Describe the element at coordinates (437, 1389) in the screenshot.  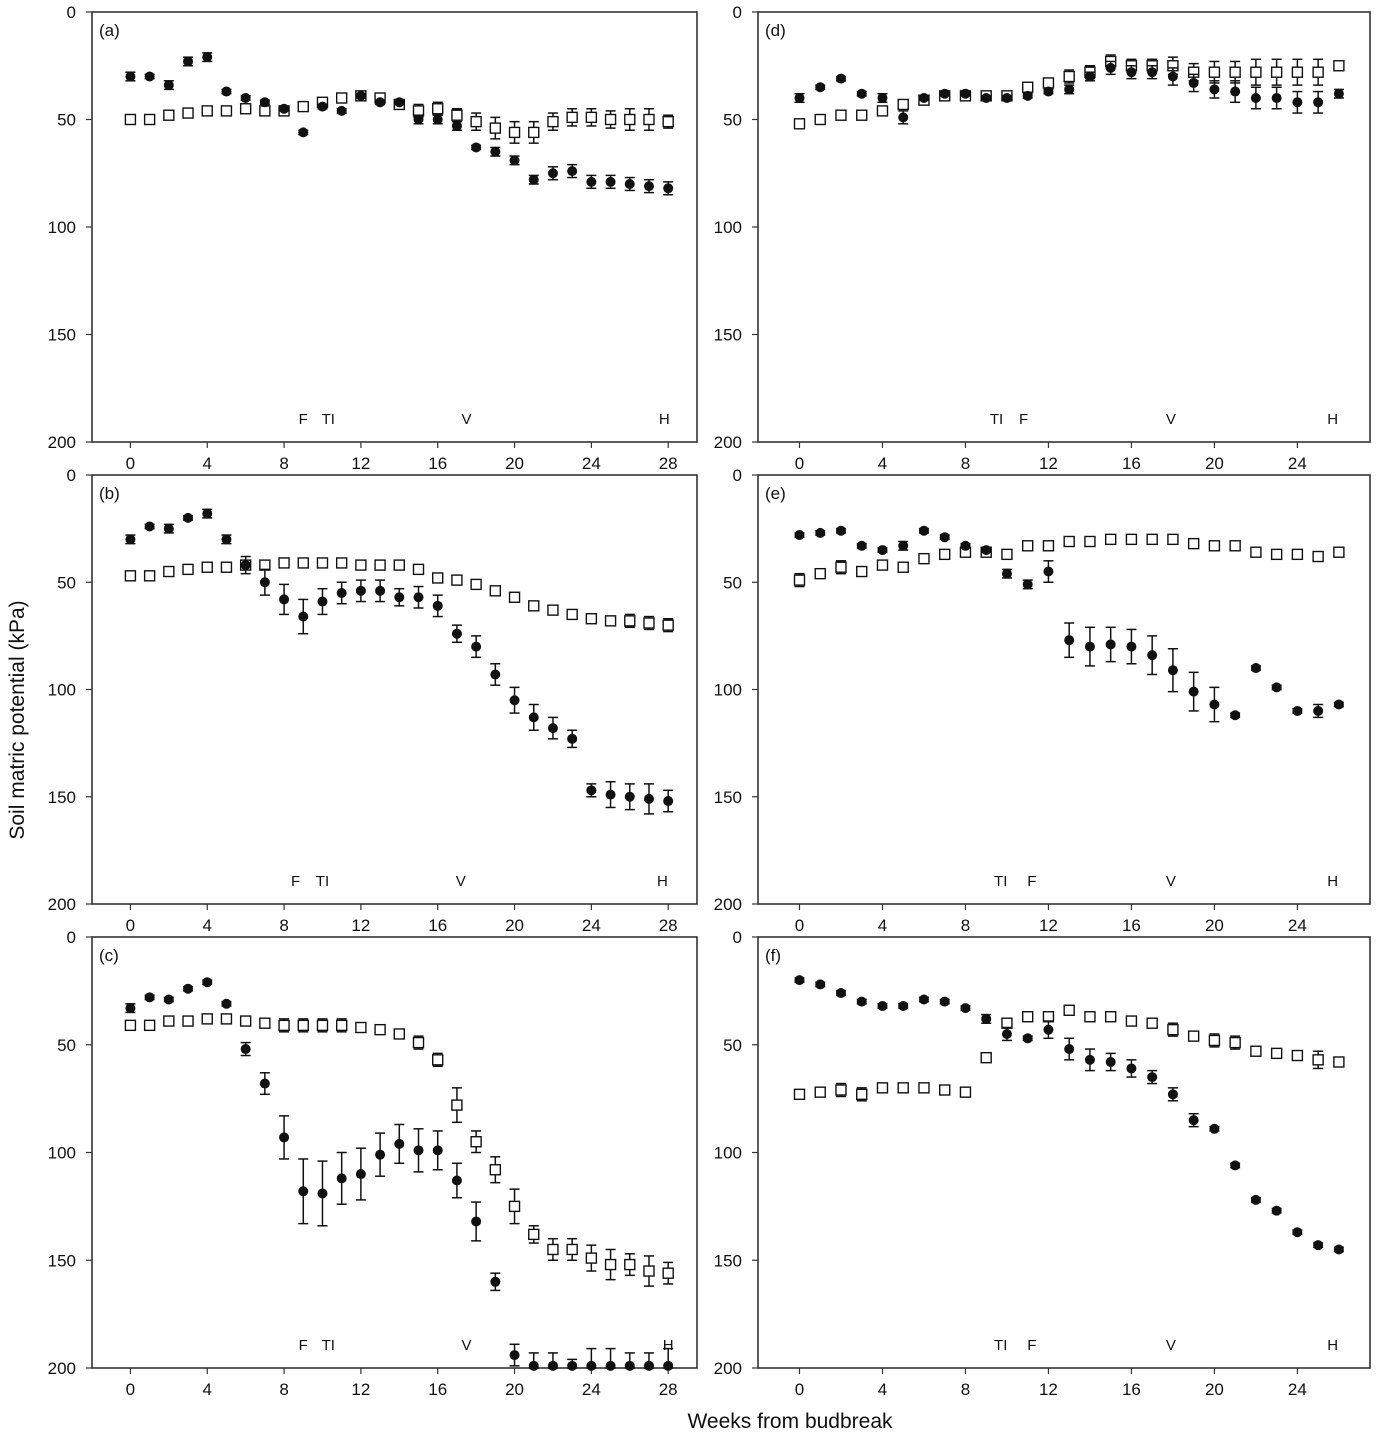
I see `x-tick-label: 16` at that location.